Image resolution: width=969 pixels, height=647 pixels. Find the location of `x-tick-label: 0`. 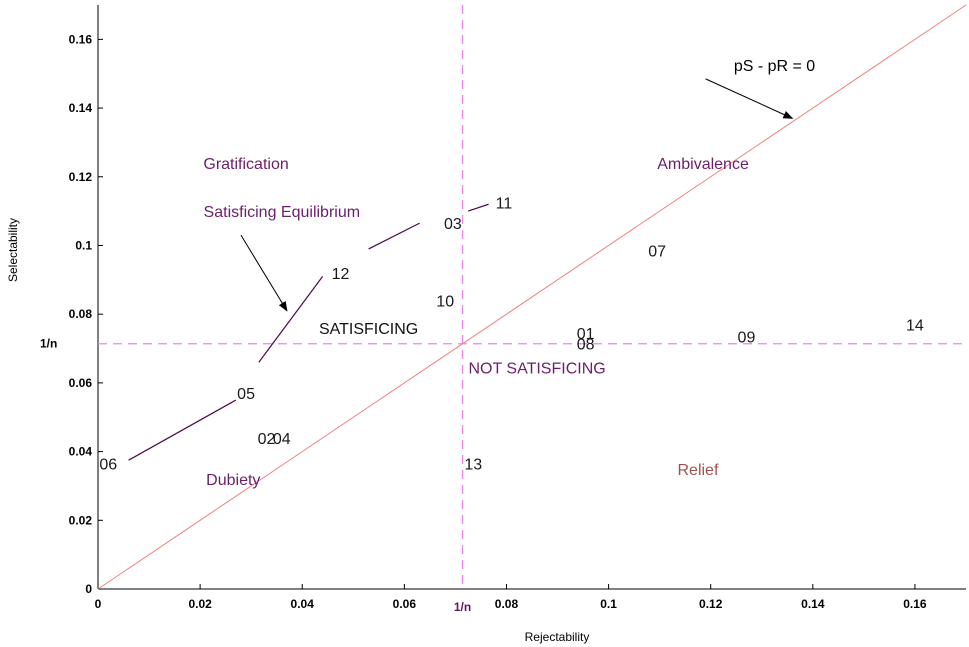

x-tick-label: 0 is located at coordinates (98, 604).